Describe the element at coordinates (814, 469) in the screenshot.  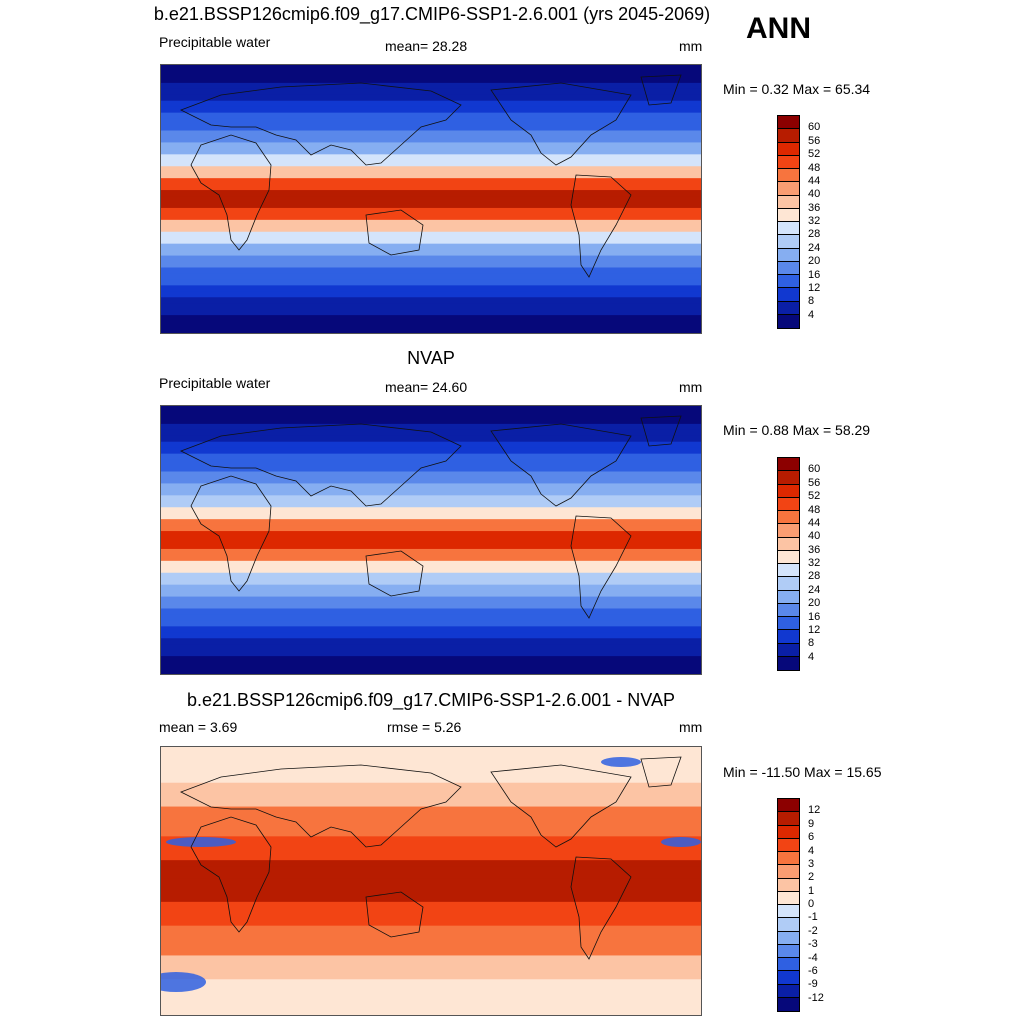
I see `colorbar-tick-label: 60` at that location.